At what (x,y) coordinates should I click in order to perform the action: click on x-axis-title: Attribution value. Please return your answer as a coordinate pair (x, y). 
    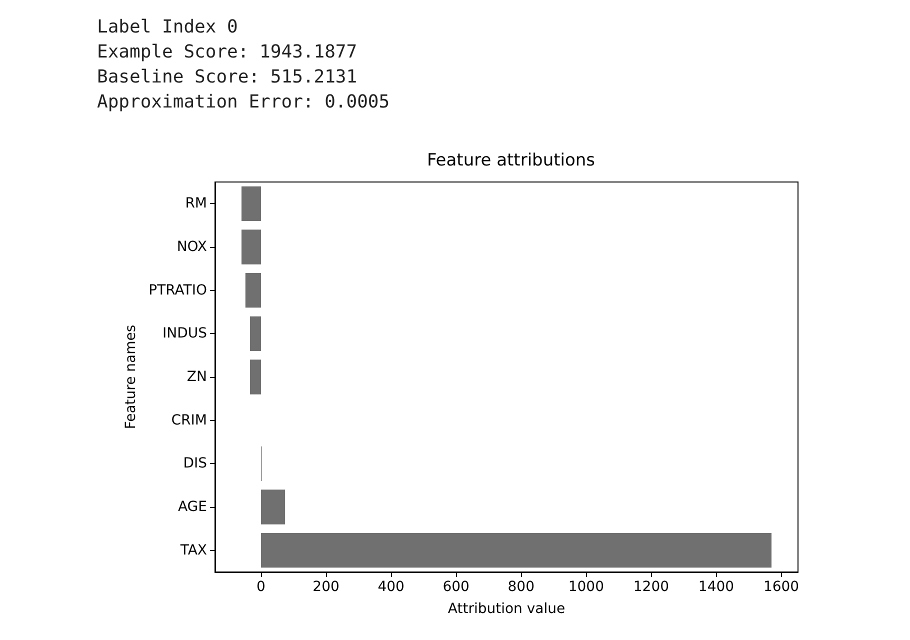
    Looking at the image, I should click on (507, 609).